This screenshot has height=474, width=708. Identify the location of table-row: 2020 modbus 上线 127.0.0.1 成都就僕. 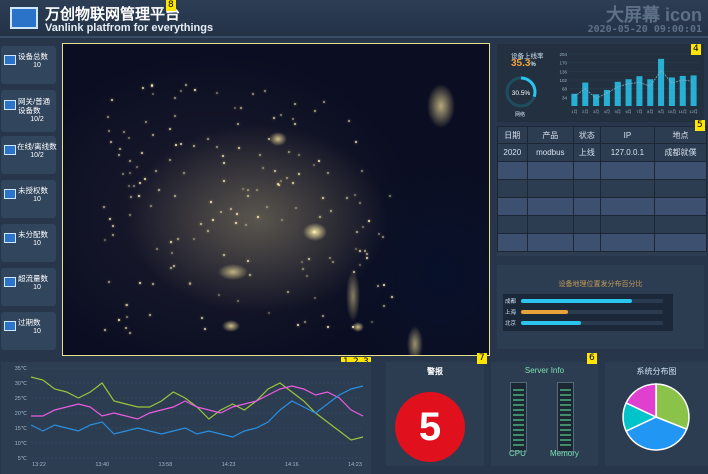
(602, 152).